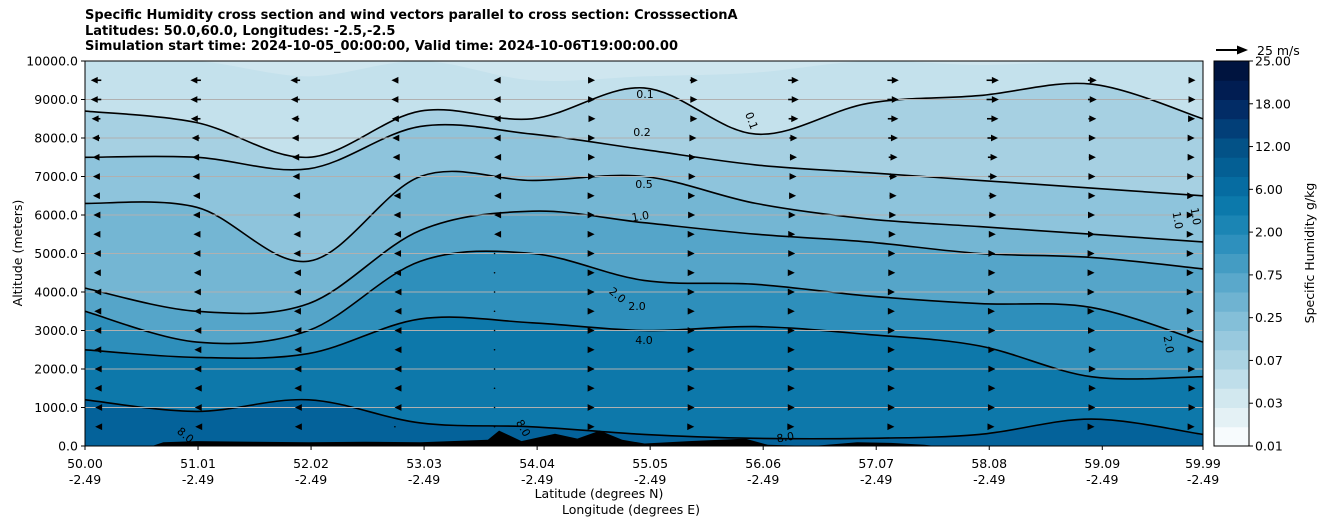 Image resolution: width=1326 pixels, height=526 pixels. Describe the element at coordinates (893, 119) in the screenshot. I see `wind-vector-r2-c8` at that location.